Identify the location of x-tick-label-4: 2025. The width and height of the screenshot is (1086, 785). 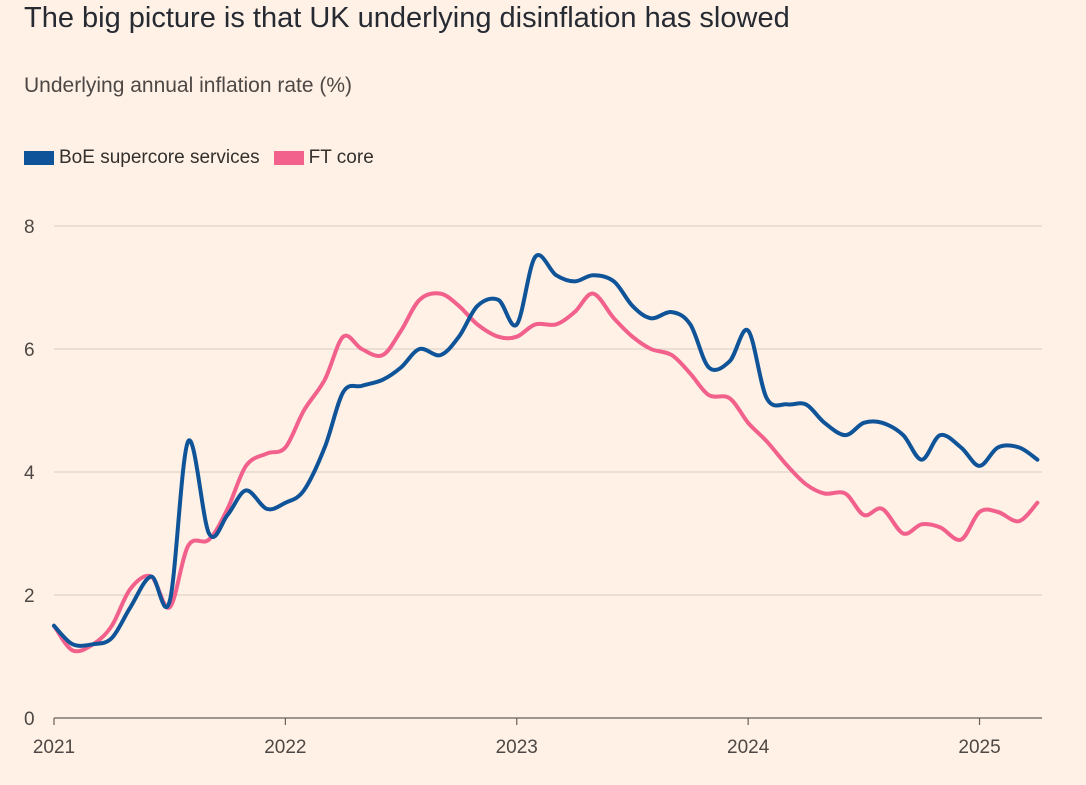
(979, 747).